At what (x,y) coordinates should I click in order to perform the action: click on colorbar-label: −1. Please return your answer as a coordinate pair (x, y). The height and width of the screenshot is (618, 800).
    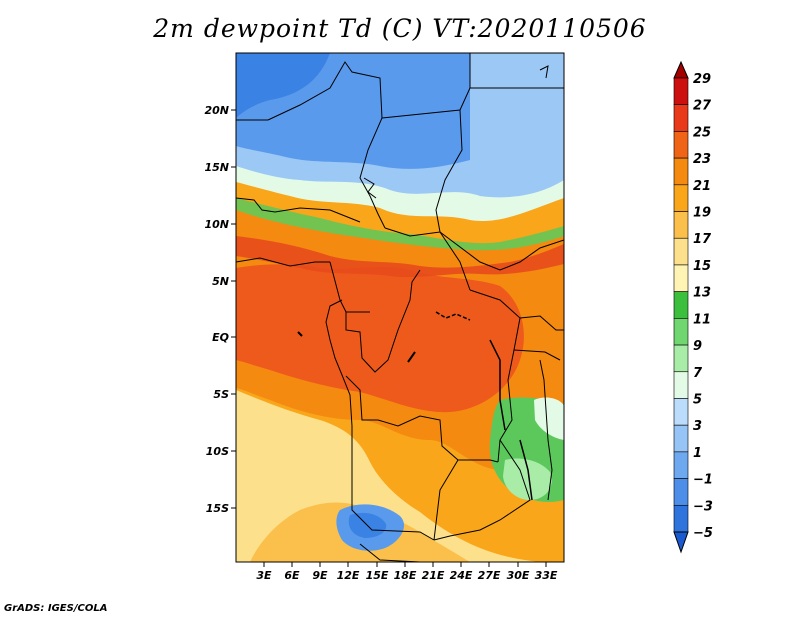
    Looking at the image, I should click on (703, 480).